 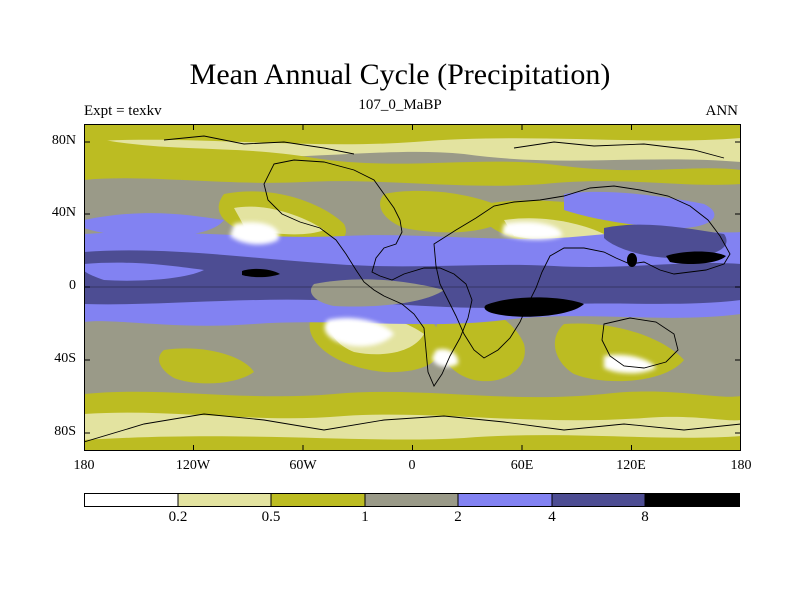 I want to click on arctic-coast-east-outline, so click(x=619, y=150).